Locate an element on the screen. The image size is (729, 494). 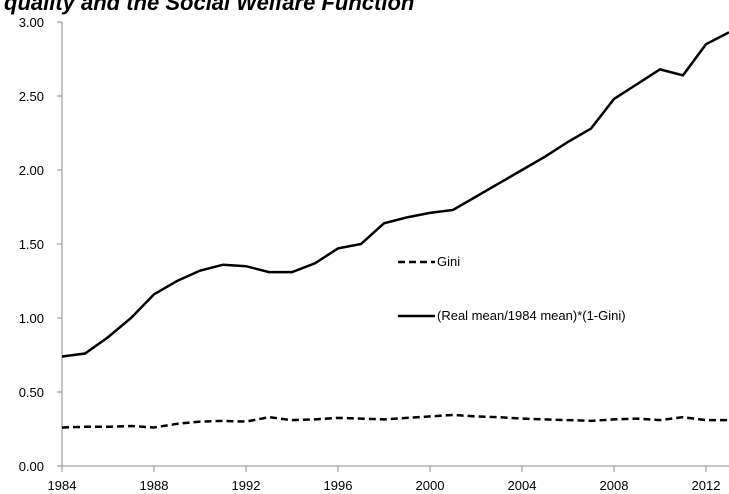
x-tick-label: 2012 is located at coordinates (706, 485).